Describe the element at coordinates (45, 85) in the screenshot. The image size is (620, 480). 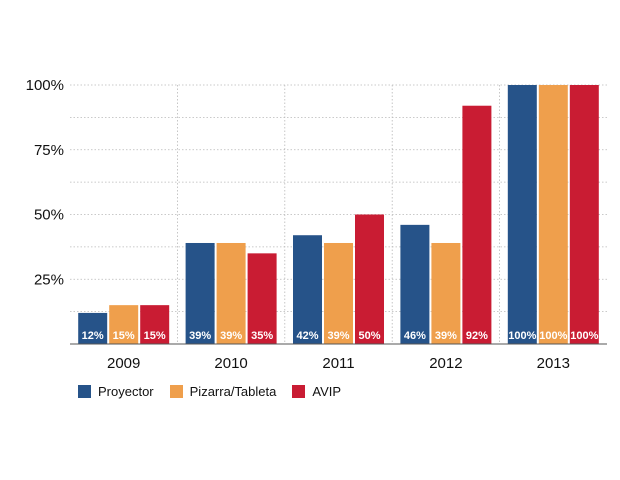
I see `y-tick-label: 100%` at that location.